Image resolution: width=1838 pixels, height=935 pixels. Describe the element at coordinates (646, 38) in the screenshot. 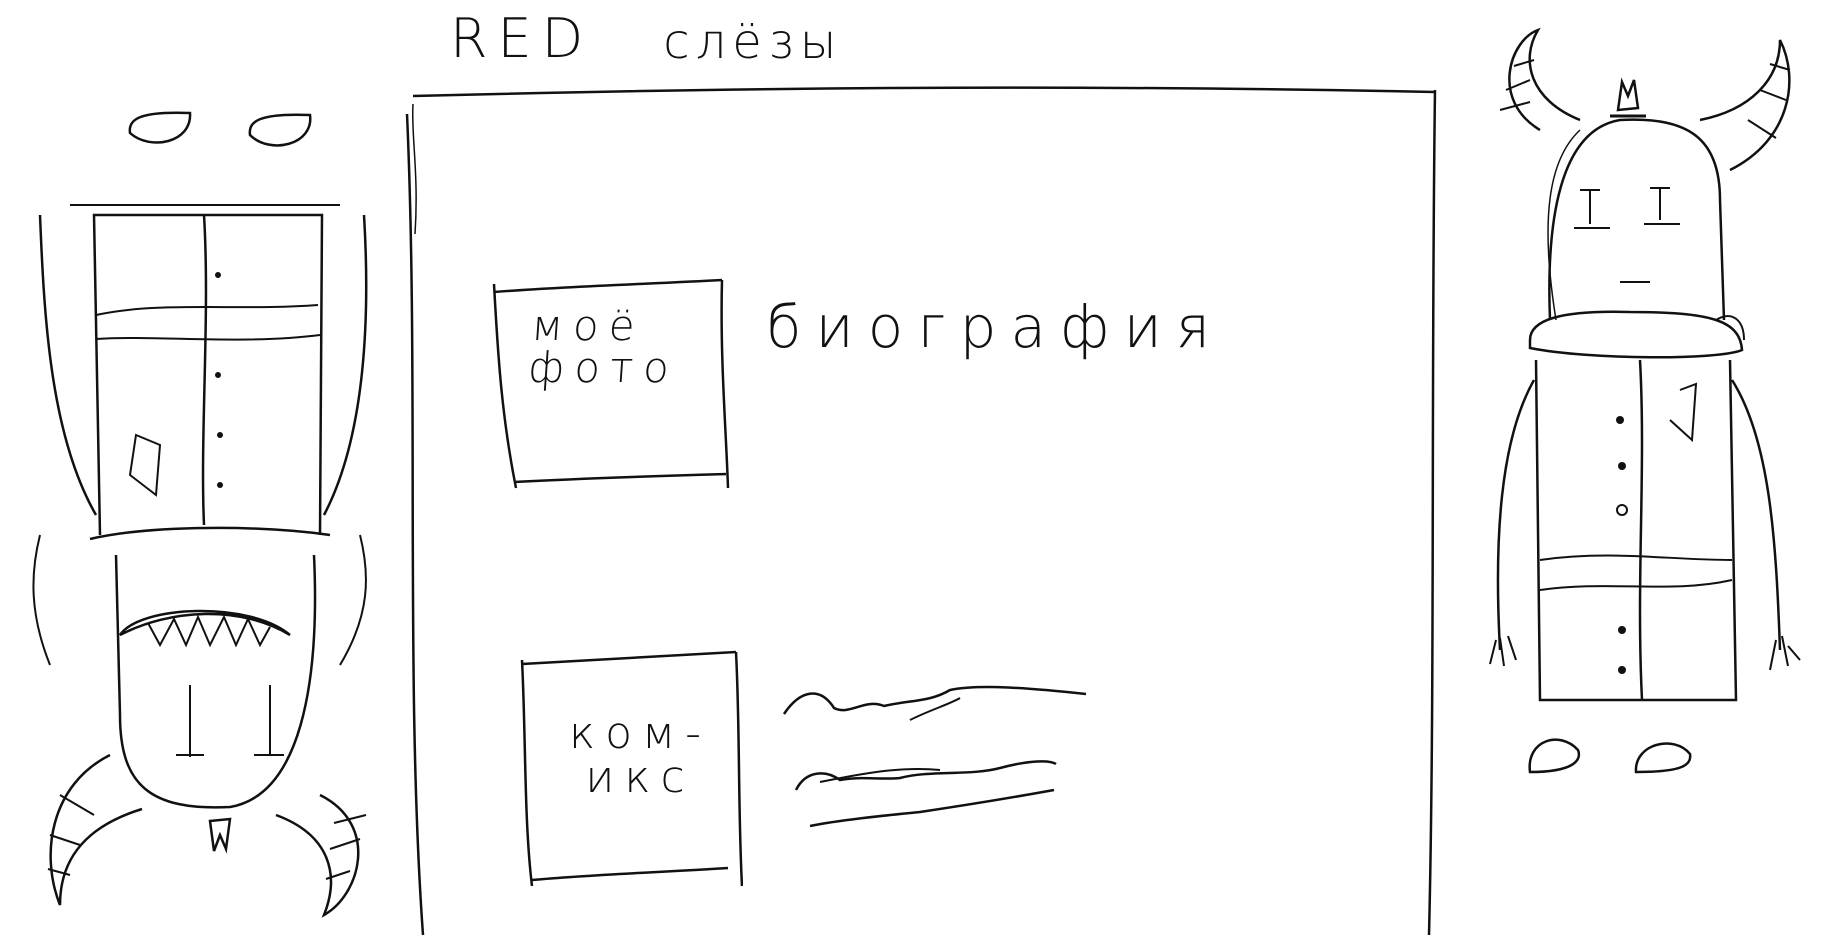

I see `site-title: RED слёзы` at that location.